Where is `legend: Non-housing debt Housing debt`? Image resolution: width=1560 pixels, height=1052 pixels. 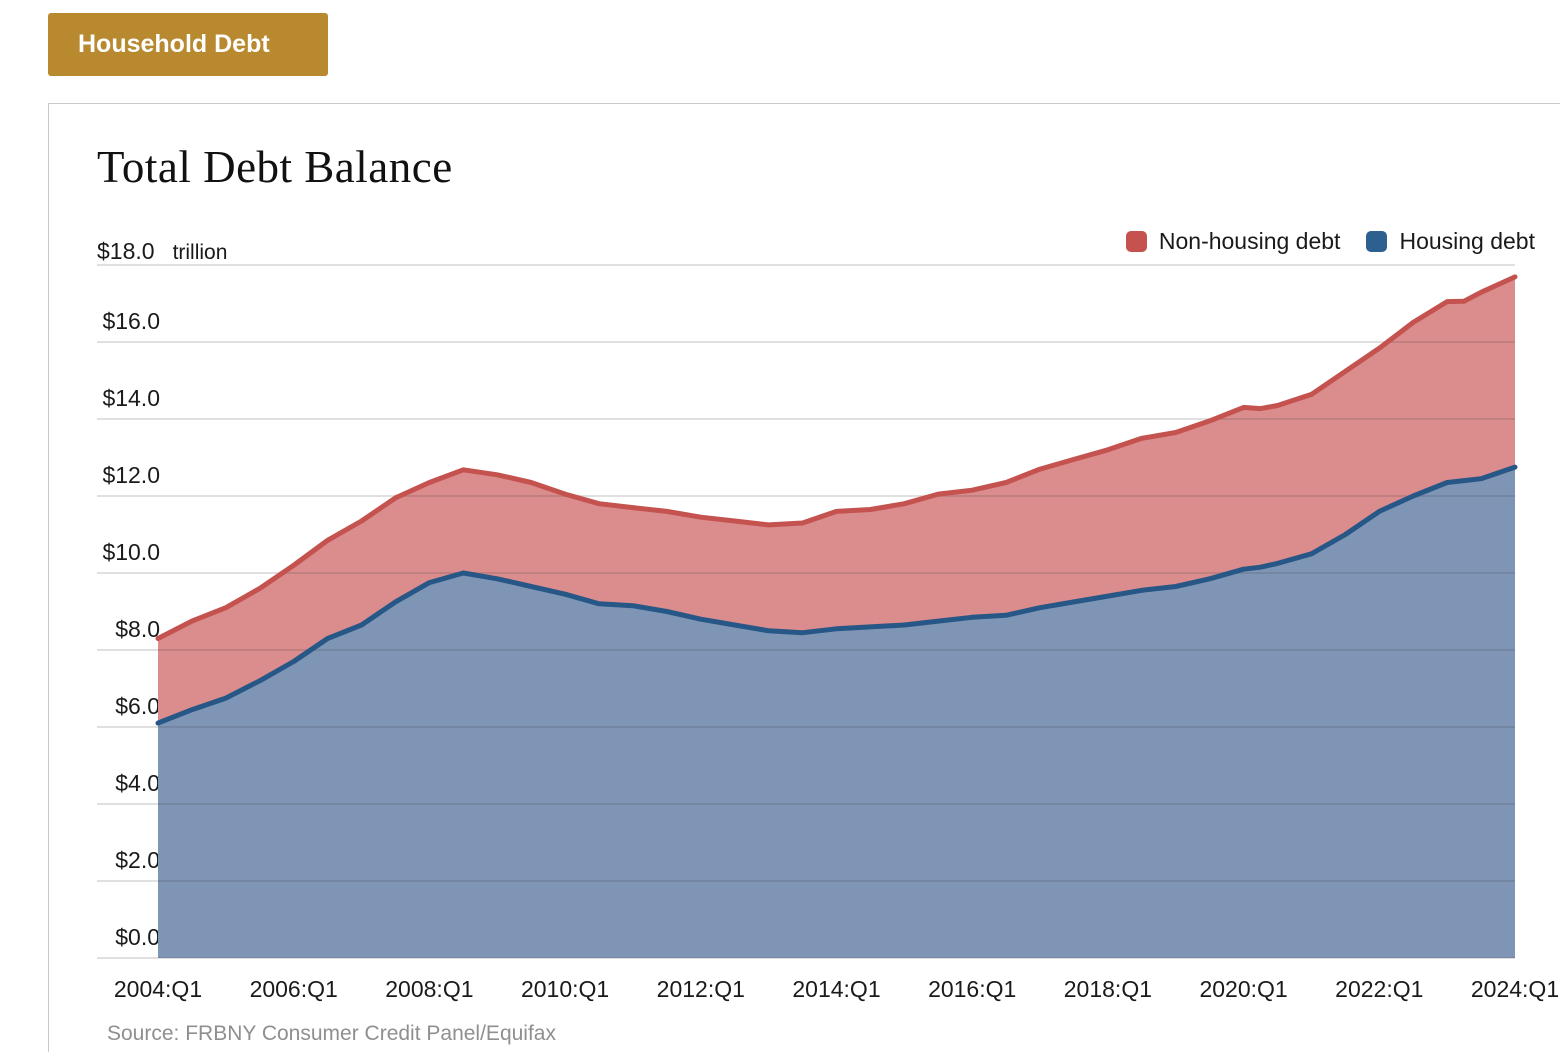 legend: Non-housing debt Housing debt is located at coordinates (1330, 241).